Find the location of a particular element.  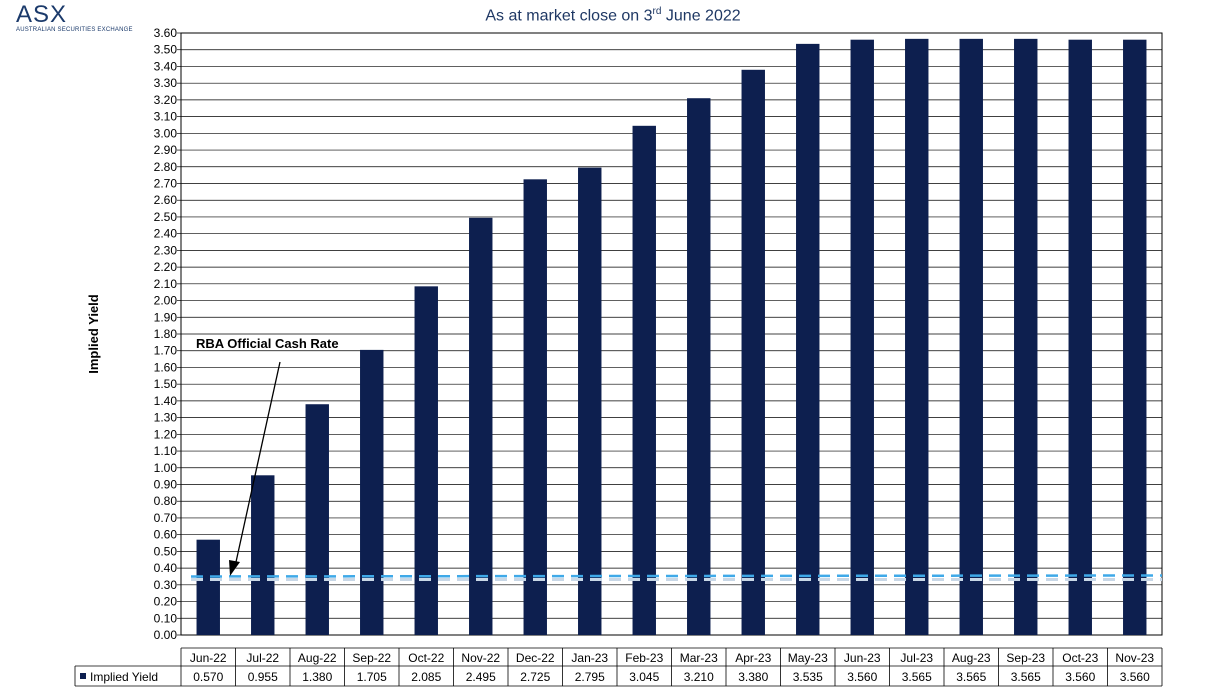

annotation-arrowhead is located at coordinates (234, 568).